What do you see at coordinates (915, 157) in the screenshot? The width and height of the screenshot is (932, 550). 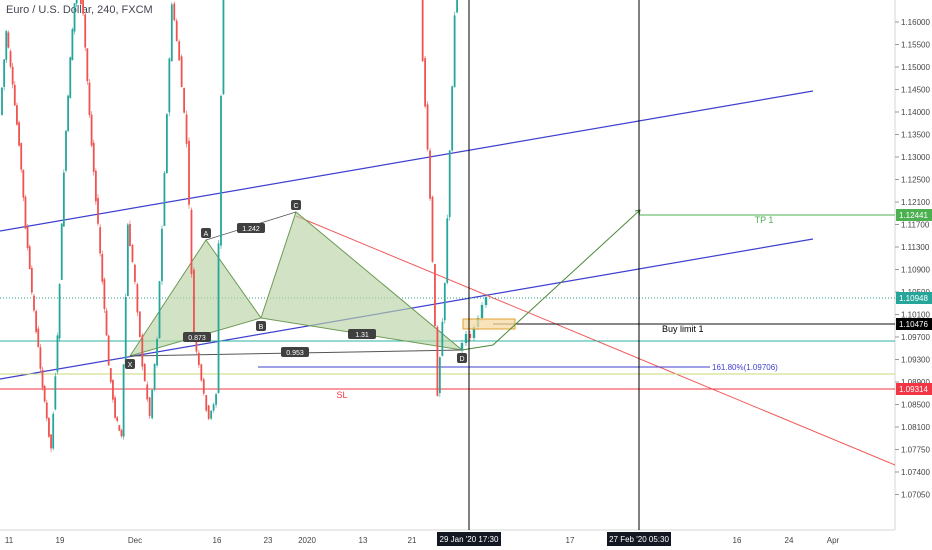 I see `y-tick-label: 1.13000` at bounding box center [915, 157].